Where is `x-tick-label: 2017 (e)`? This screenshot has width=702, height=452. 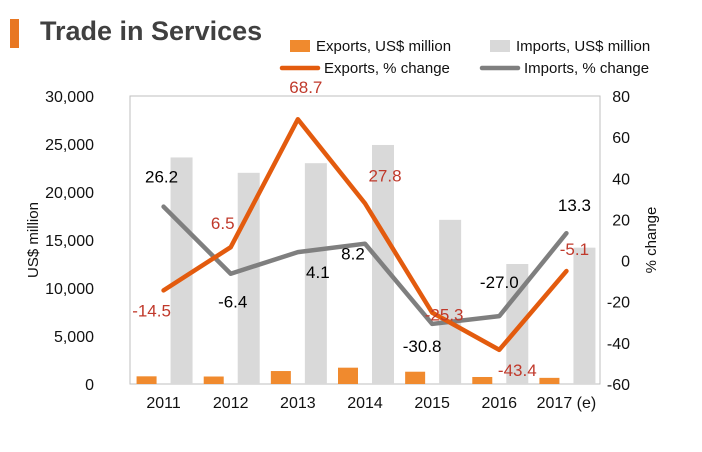 x-tick-label: 2017 (e) is located at coordinates (567, 403).